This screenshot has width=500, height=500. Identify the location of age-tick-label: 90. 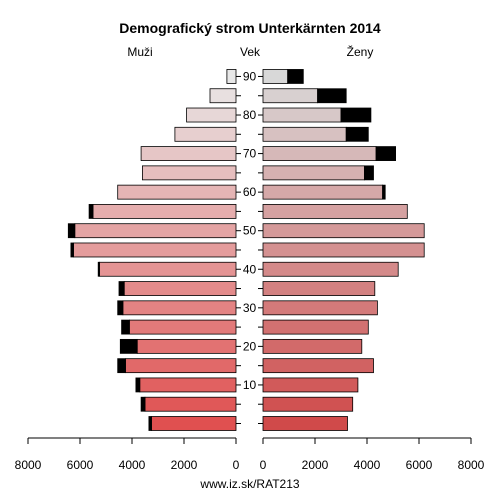
(250, 76).